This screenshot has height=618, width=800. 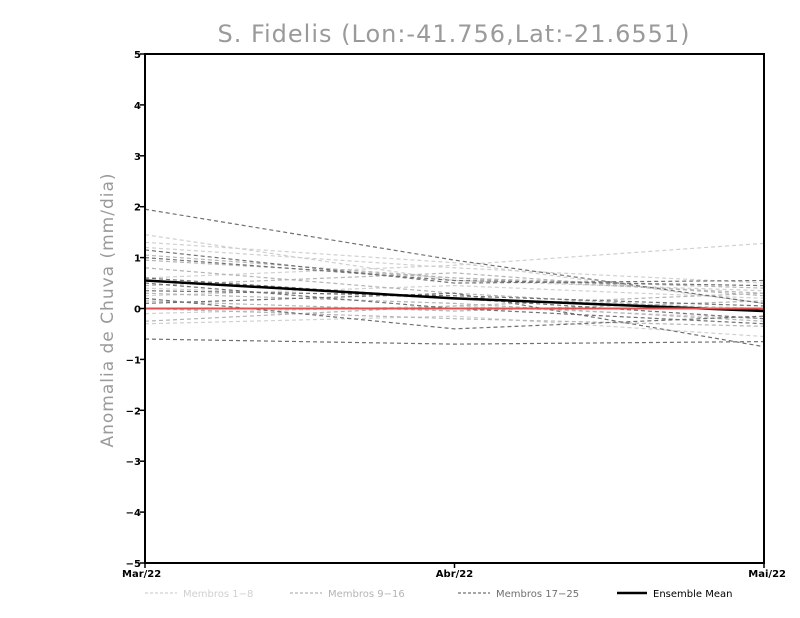 What do you see at coordinates (537, 594) in the screenshot?
I see `legend-label: Membros 17−25` at bounding box center [537, 594].